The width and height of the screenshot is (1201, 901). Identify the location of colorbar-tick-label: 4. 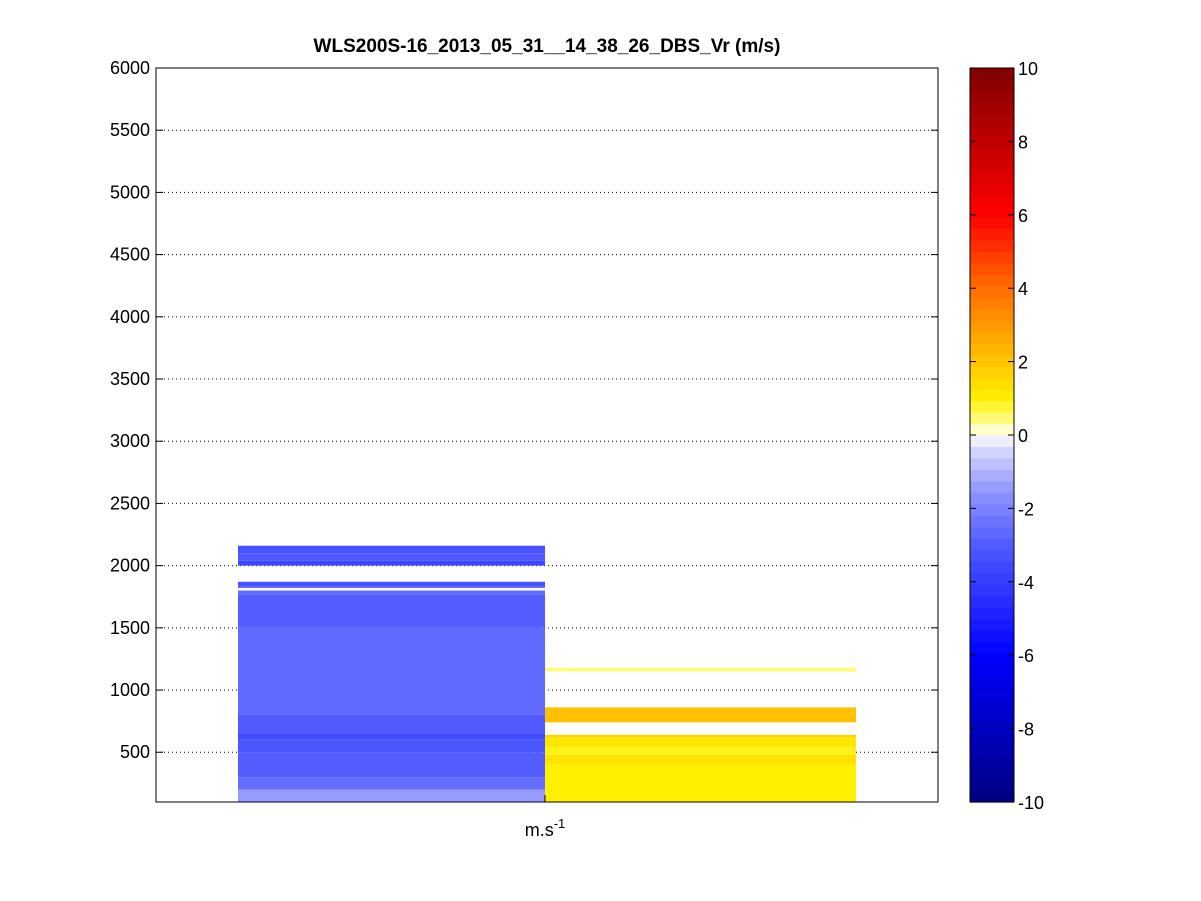
(1023, 289).